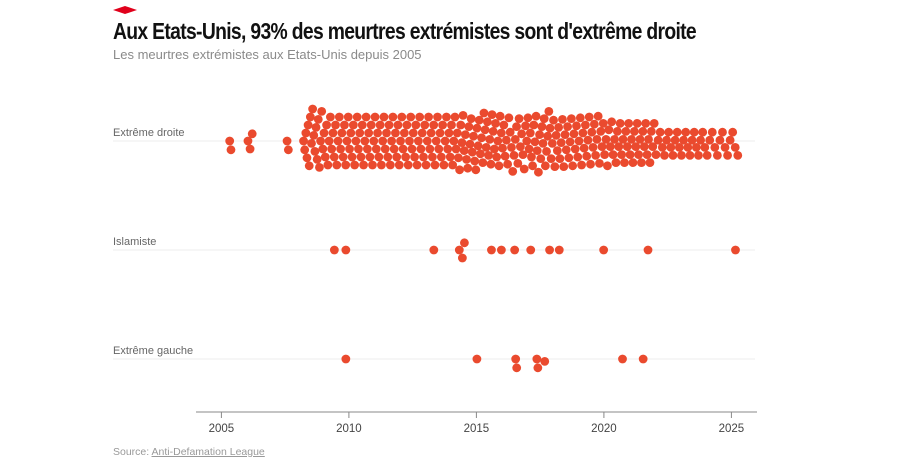  Describe the element at coordinates (125, 10) in the screenshot. I see `brand-diamond-icon` at that location.